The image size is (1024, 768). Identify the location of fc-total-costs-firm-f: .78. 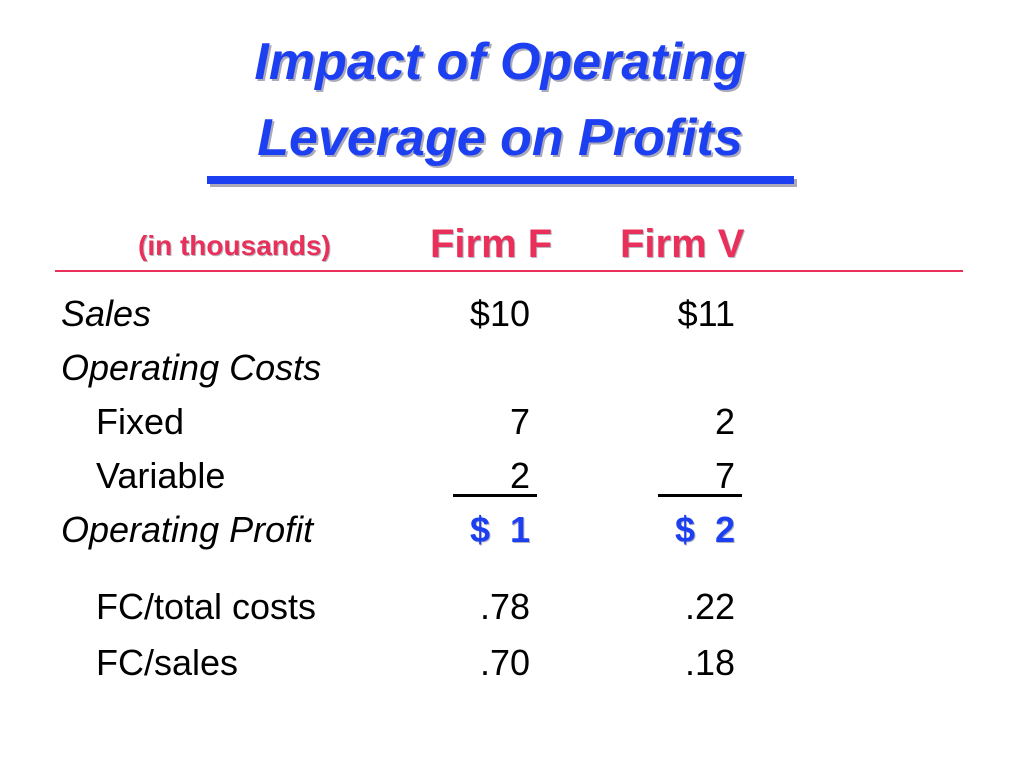
(504, 606).